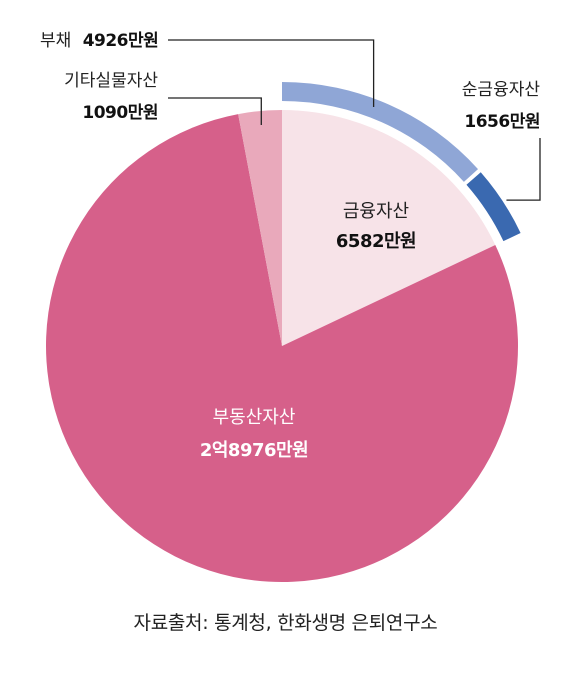  What do you see at coordinates (215, 111) in the screenshot?
I see `leader-line-other` at bounding box center [215, 111].